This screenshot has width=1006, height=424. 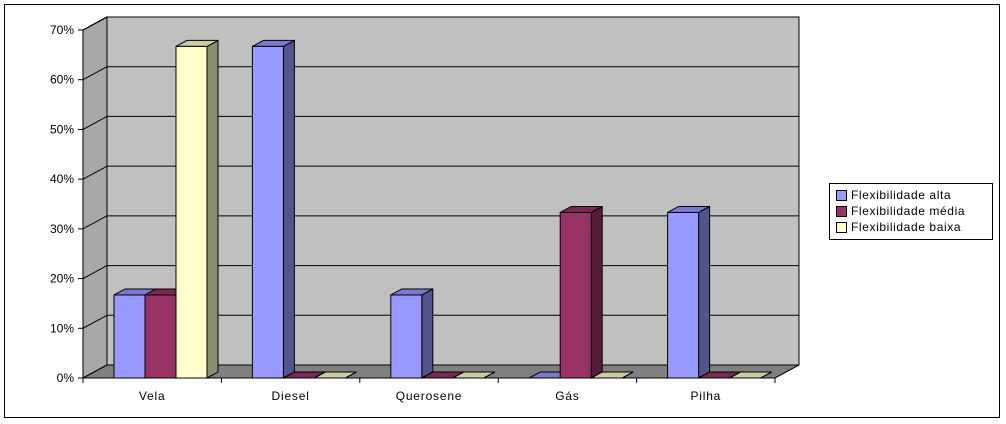 I want to click on bar-pilha-flexibilidade-alta-front, so click(x=683, y=295).